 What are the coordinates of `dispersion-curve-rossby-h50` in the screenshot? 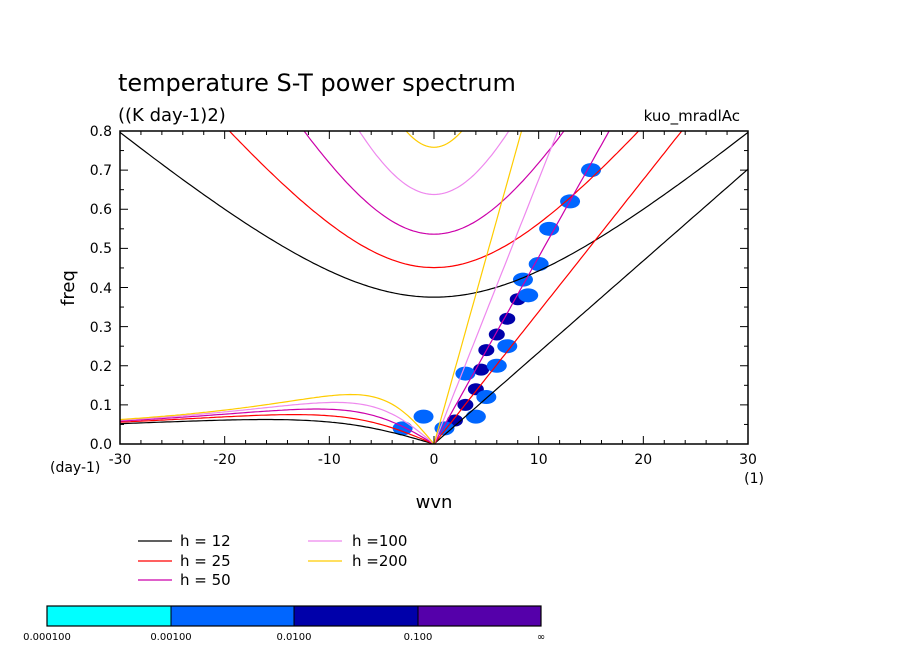 It's located at (277, 426).